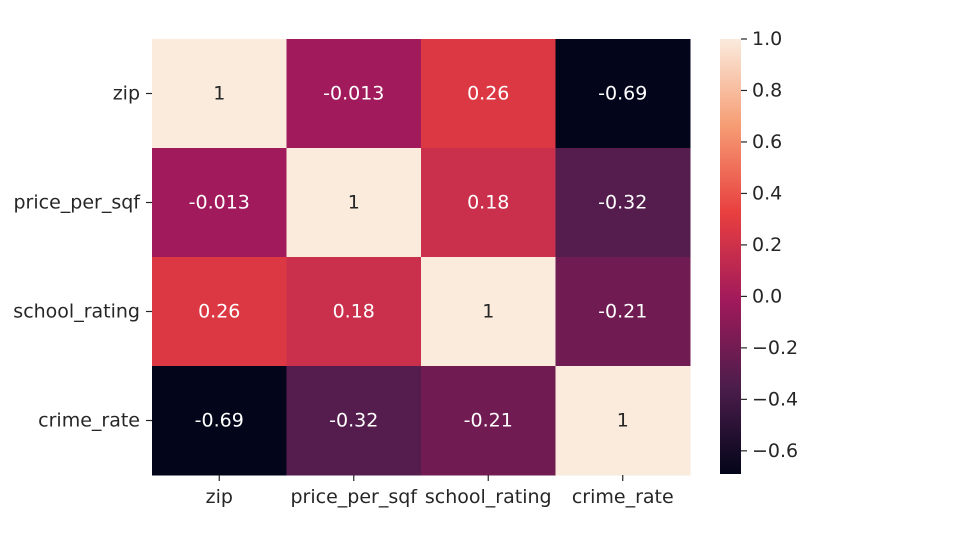  What do you see at coordinates (775, 451) in the screenshot?
I see `colorbar-tick-label: −0.6` at bounding box center [775, 451].